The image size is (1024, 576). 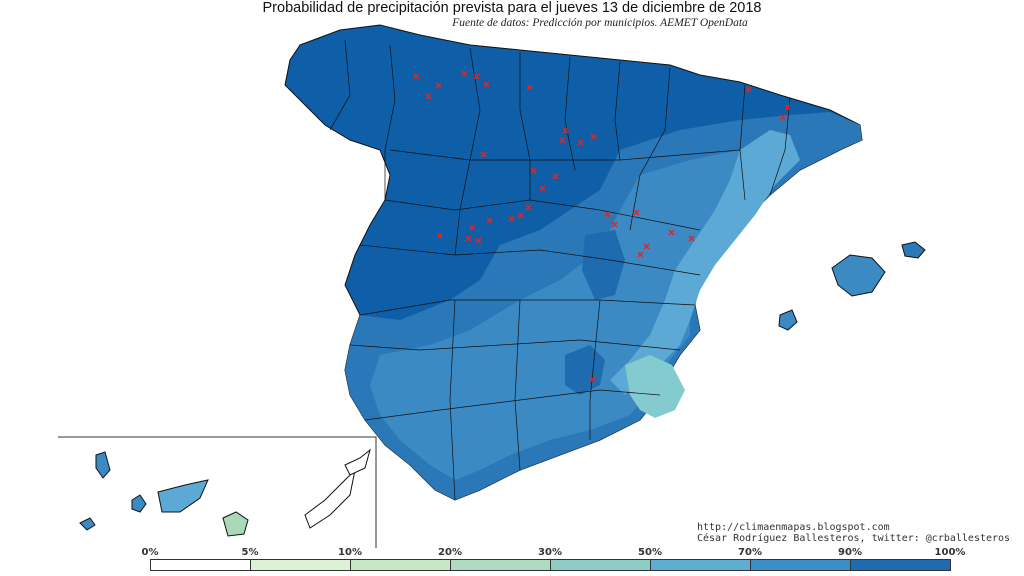 What do you see at coordinates (585, 370) in the screenshot?
I see `peninsula-dark-core` at bounding box center [585, 370].